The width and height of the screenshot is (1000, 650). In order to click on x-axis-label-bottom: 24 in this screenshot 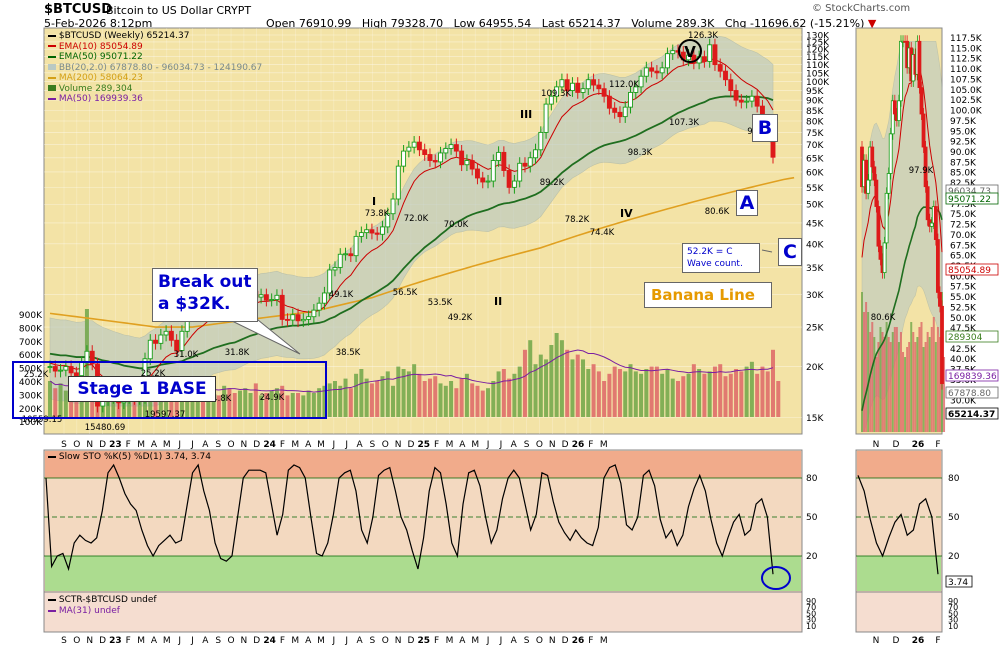, I will do `click(269, 641)`.